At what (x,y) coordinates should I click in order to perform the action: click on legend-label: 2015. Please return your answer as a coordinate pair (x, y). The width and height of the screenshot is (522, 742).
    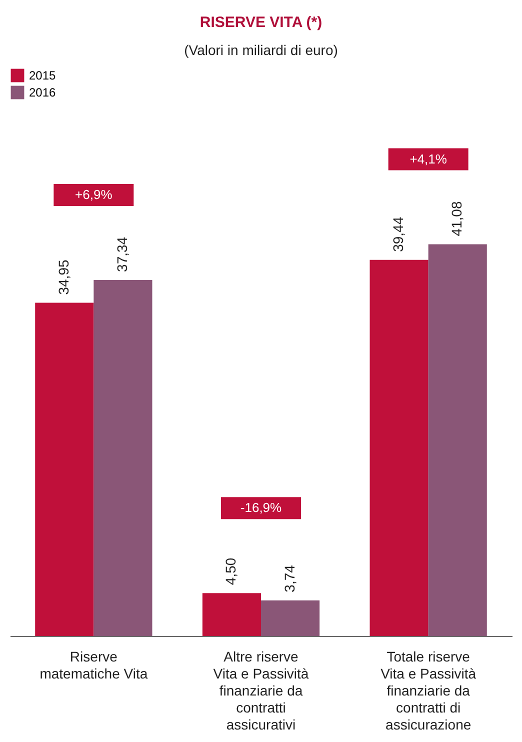
    Looking at the image, I should click on (42, 75).